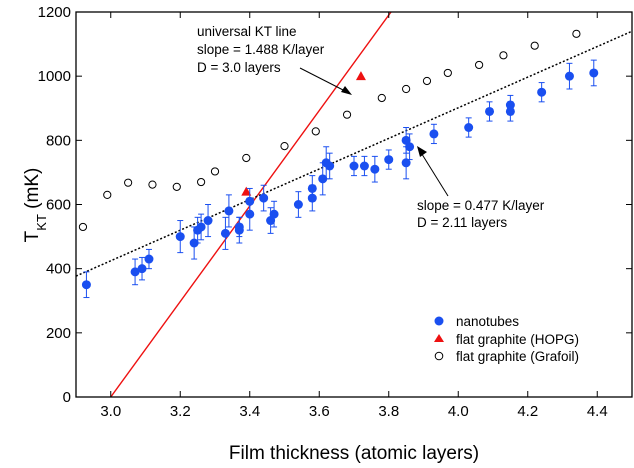 The image size is (634, 468). What do you see at coordinates (32, 236) in the screenshot?
I see `y-axis-title-main: T` at bounding box center [32, 236].